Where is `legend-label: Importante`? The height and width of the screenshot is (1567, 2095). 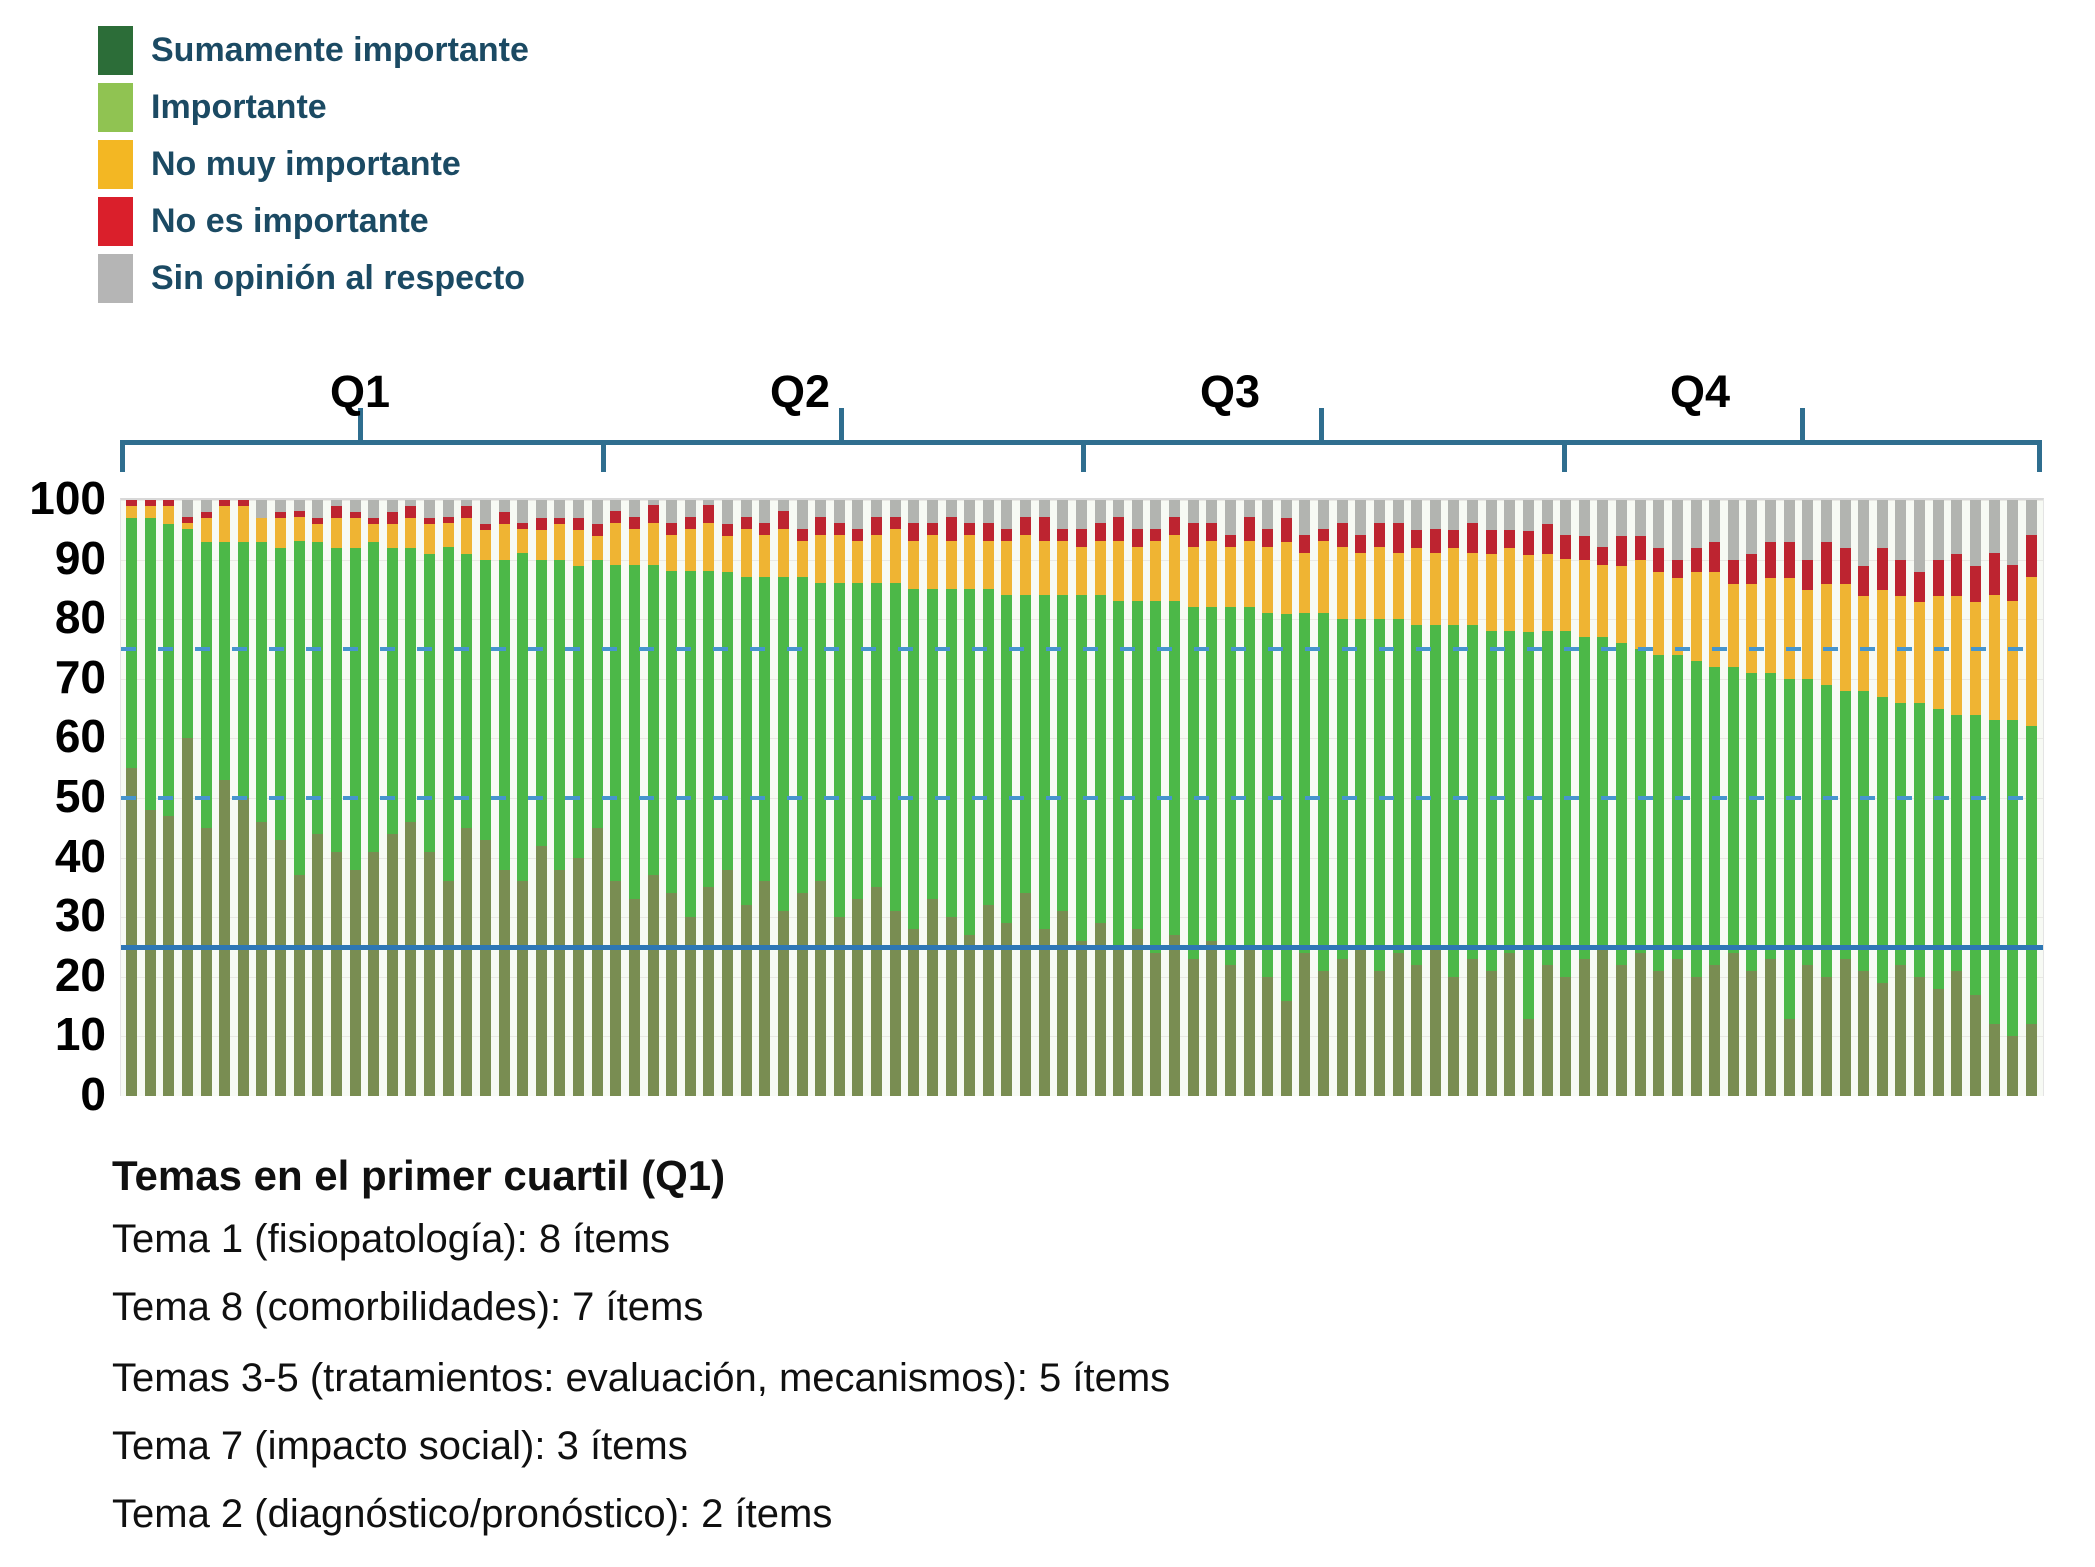
legend-label: Importante is located at coordinates (239, 107).